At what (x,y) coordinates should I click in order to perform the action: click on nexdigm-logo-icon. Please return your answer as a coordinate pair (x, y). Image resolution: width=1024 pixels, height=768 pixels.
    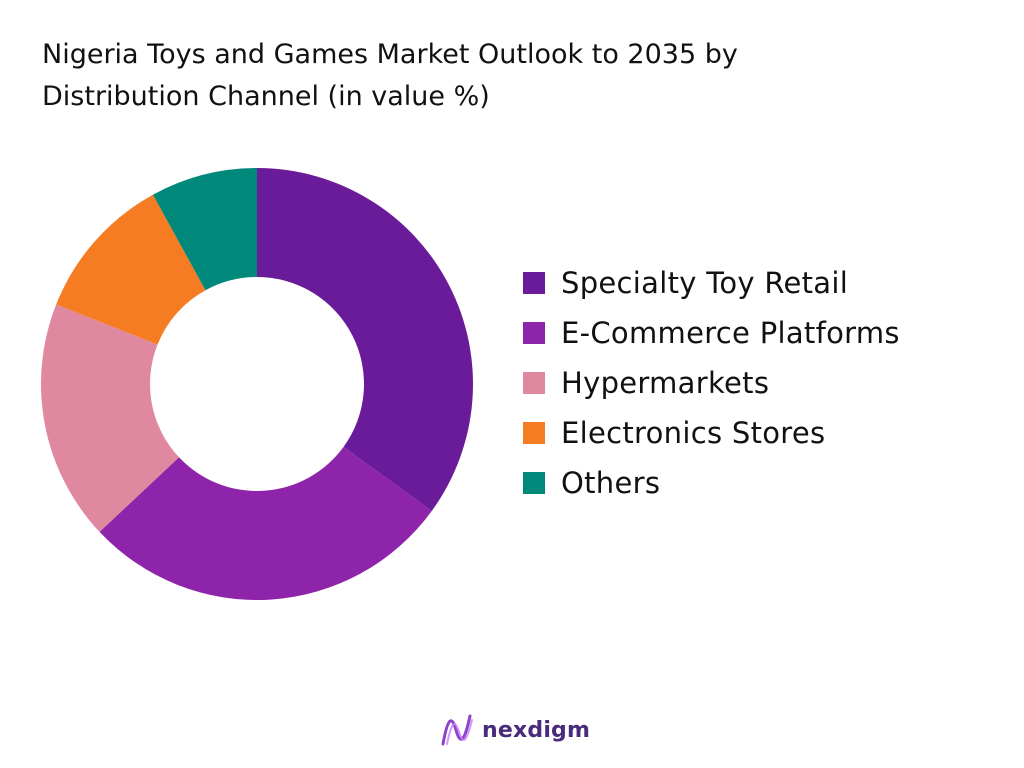
    Looking at the image, I should click on (457, 730).